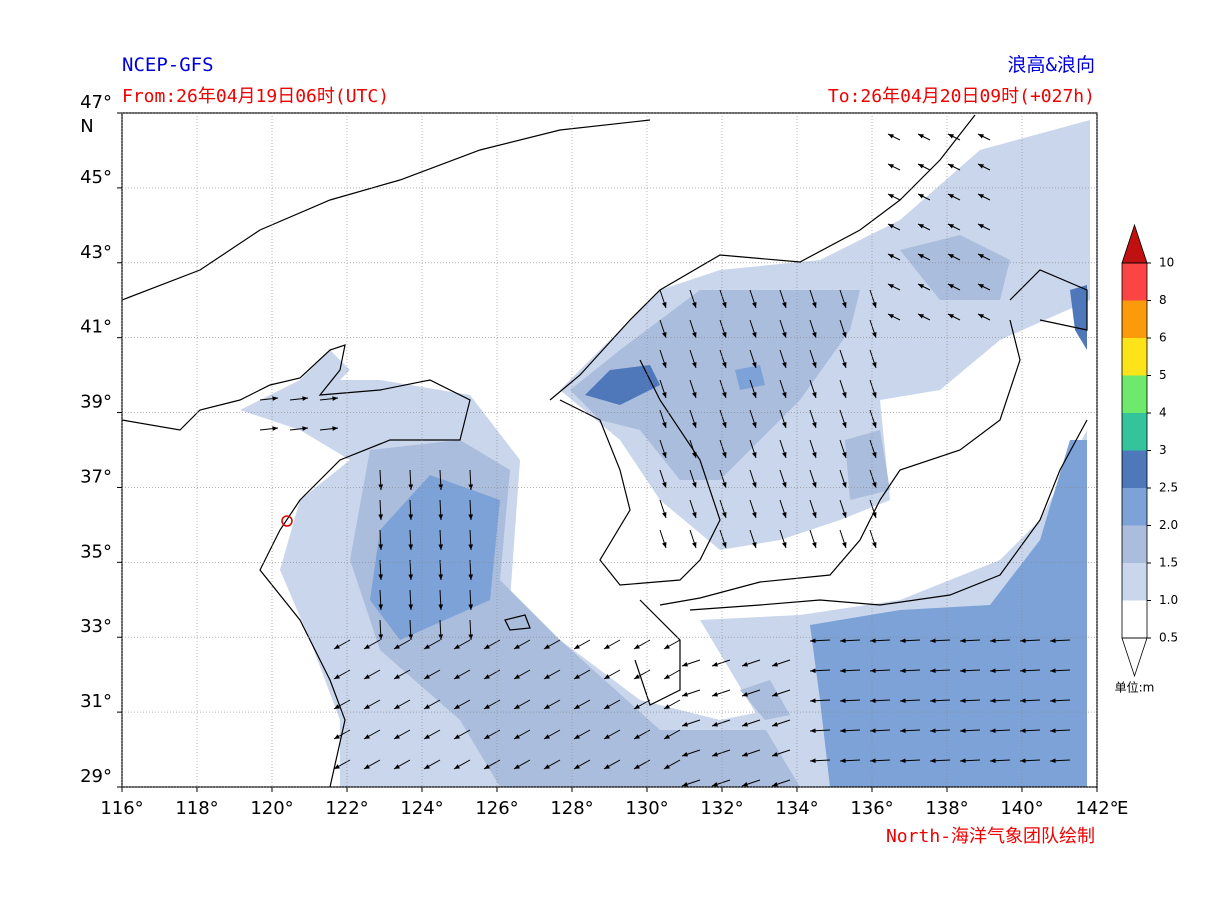 The image size is (1218, 900). What do you see at coordinates (1135, 687) in the screenshot?
I see `colorbar-unit: 单位:m` at bounding box center [1135, 687].